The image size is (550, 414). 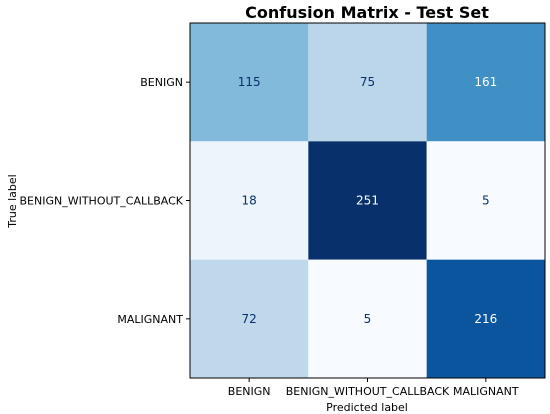 What do you see at coordinates (150, 319) in the screenshot?
I see `y-tick-label: MALIGNANT` at bounding box center [150, 319].